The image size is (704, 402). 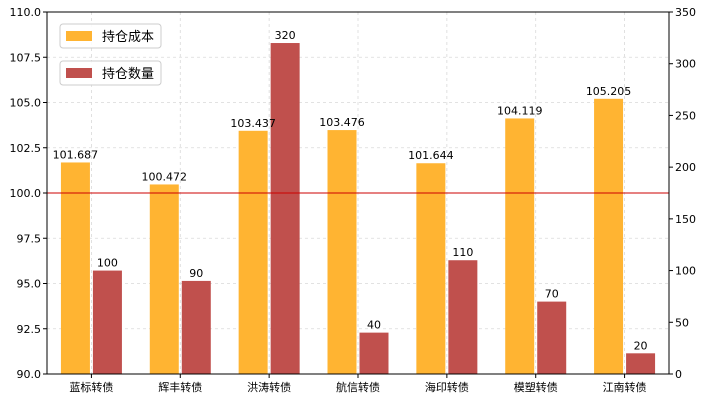 I want to click on left-tick-label-5: 102.5, so click(x=26, y=148).